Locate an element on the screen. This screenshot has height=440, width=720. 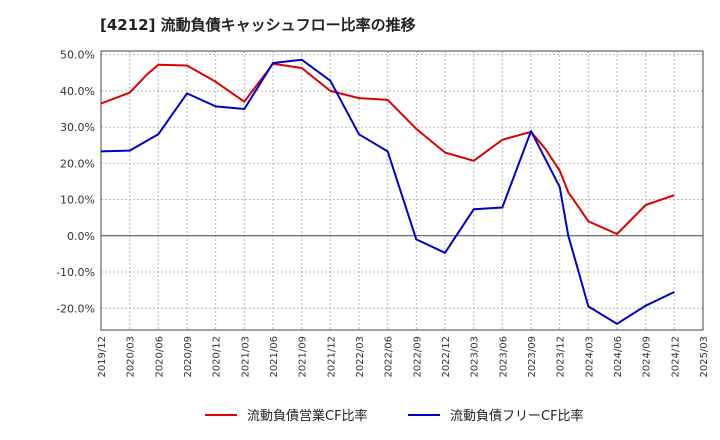
x-tick-label: 2019/12 is located at coordinates (102, 357).